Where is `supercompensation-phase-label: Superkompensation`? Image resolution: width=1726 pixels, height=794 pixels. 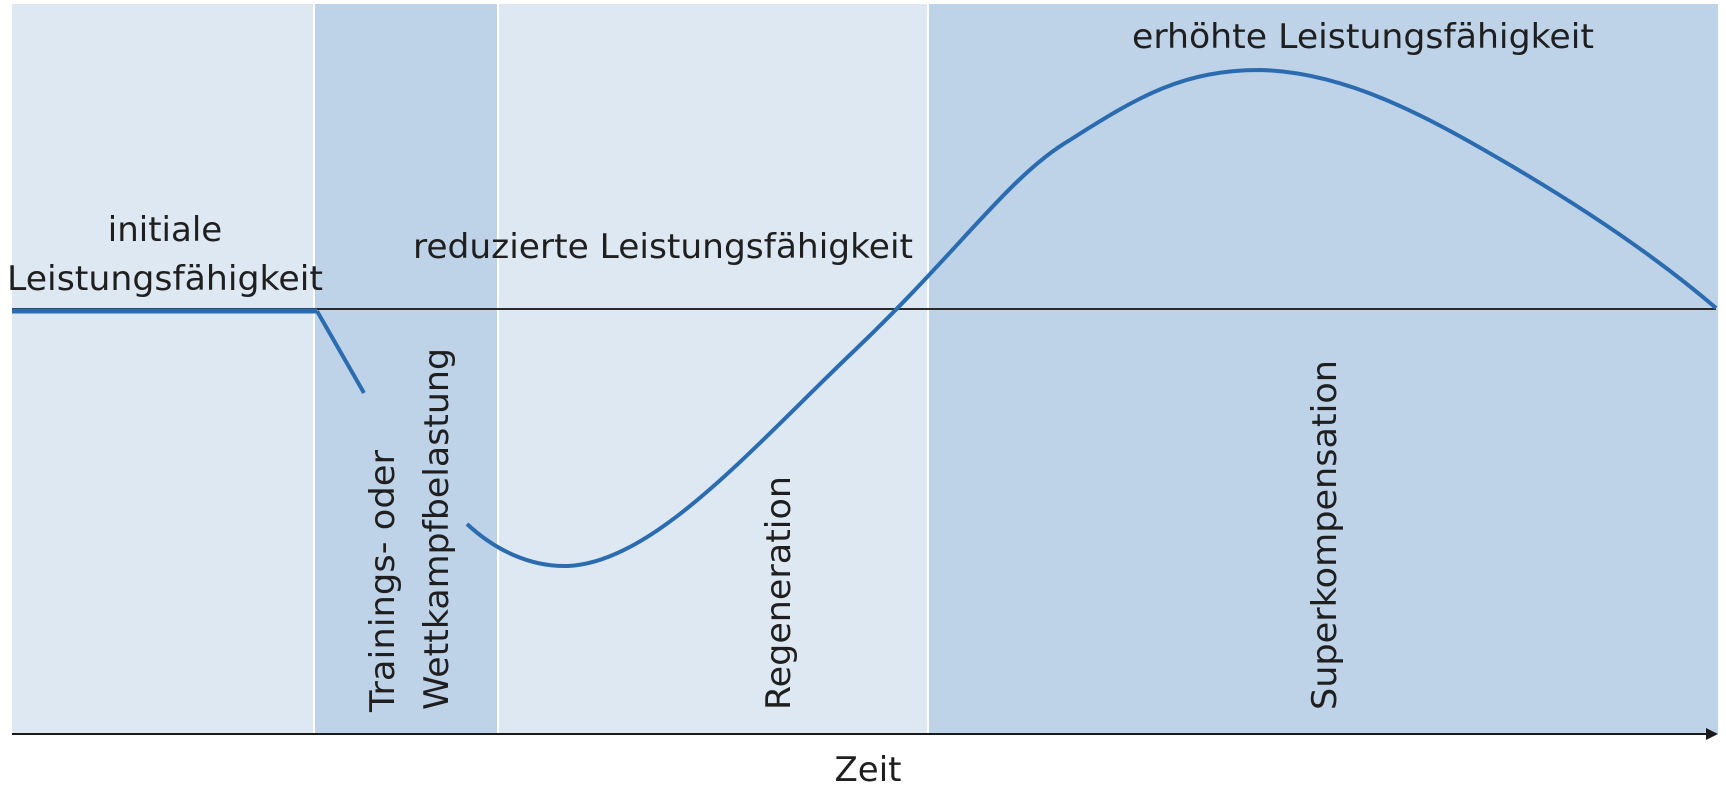 supercompensation-phase-label: Superkompensation is located at coordinates (1325, 535).